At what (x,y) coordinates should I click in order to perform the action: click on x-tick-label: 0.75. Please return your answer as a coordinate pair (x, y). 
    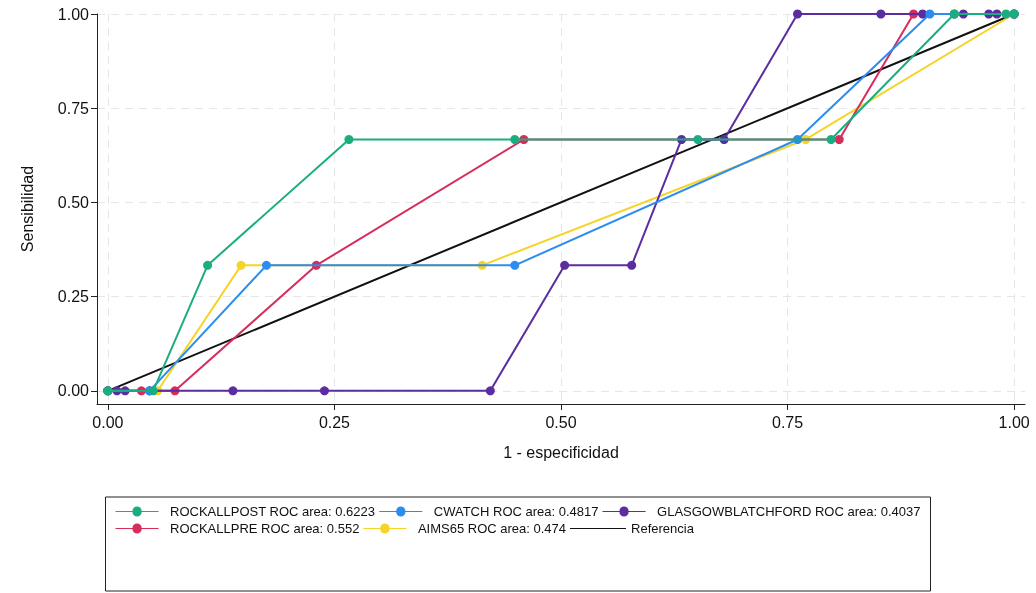
    Looking at the image, I should click on (787, 422).